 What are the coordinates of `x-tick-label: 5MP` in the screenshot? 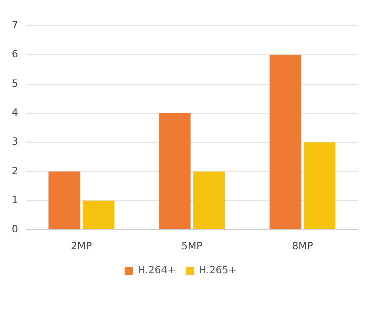 It's located at (192, 247).